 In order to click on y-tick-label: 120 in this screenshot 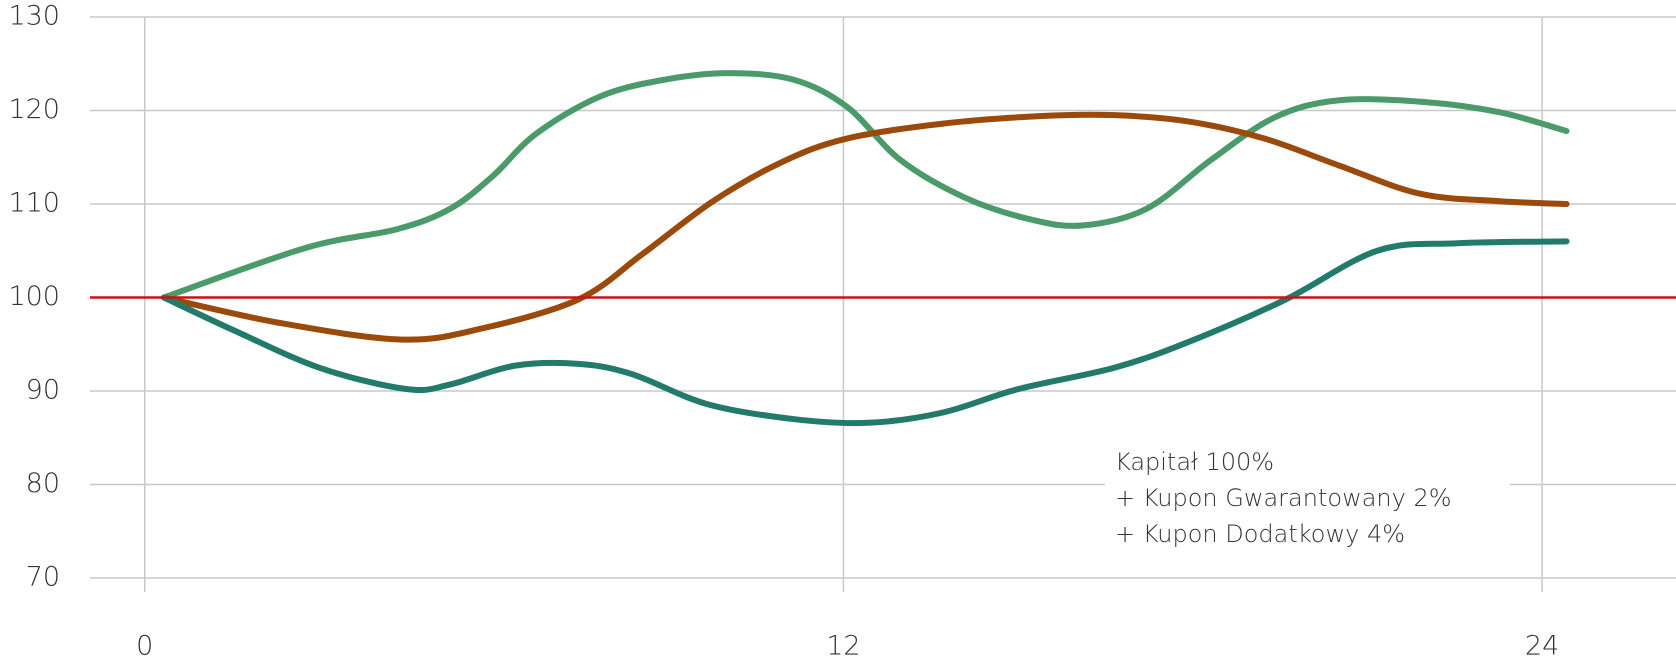, I will do `click(34, 109)`.